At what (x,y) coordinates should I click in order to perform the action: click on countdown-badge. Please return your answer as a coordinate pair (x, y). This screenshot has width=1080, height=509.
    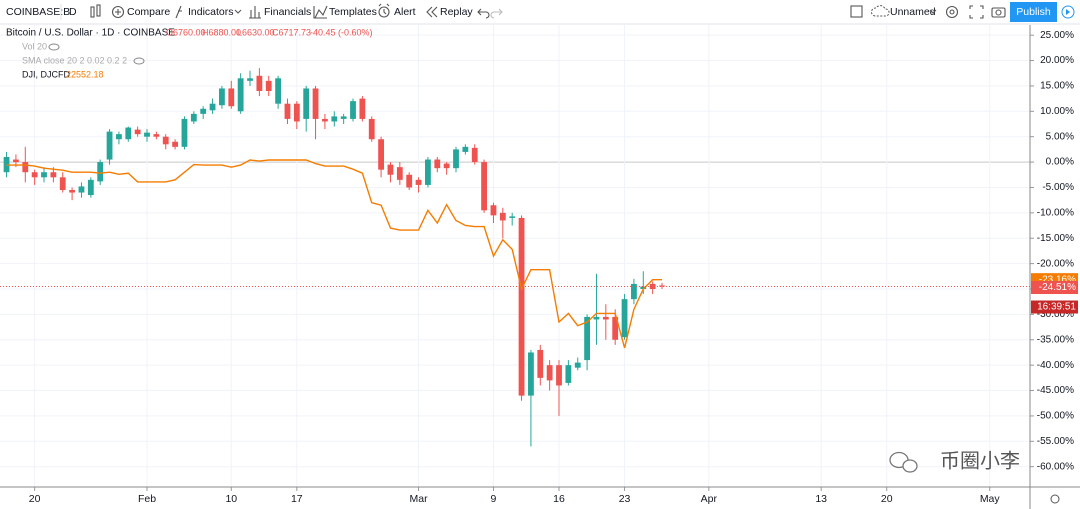
    Looking at the image, I should click on (1054, 307).